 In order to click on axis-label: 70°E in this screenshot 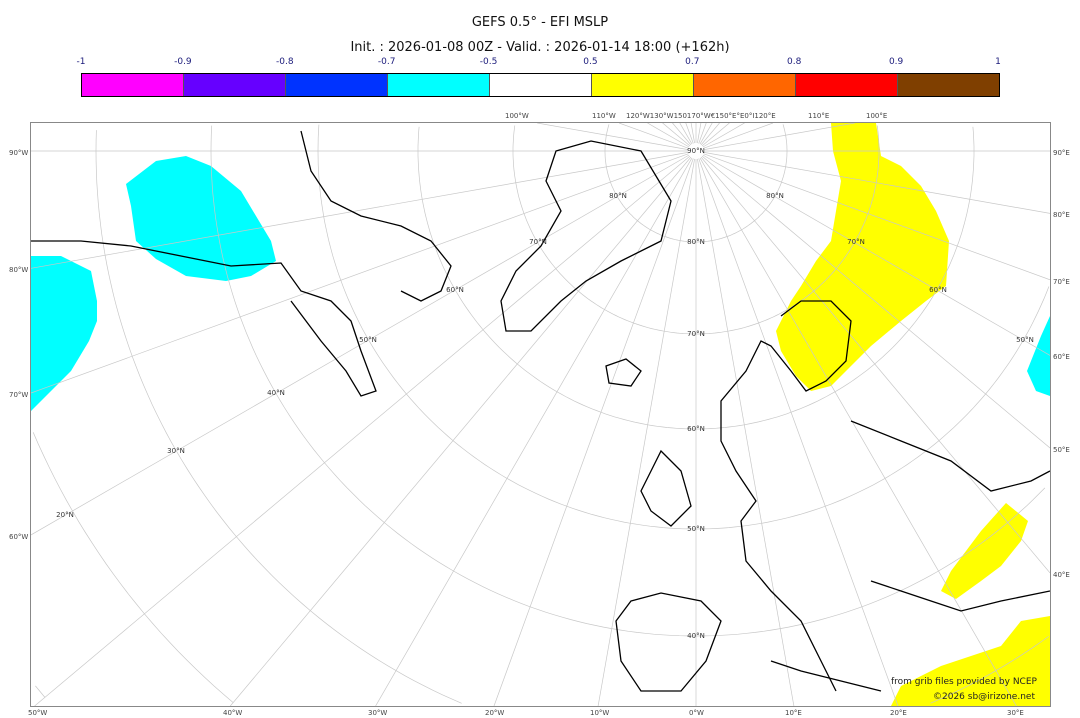, I will do `click(1061, 282)`.